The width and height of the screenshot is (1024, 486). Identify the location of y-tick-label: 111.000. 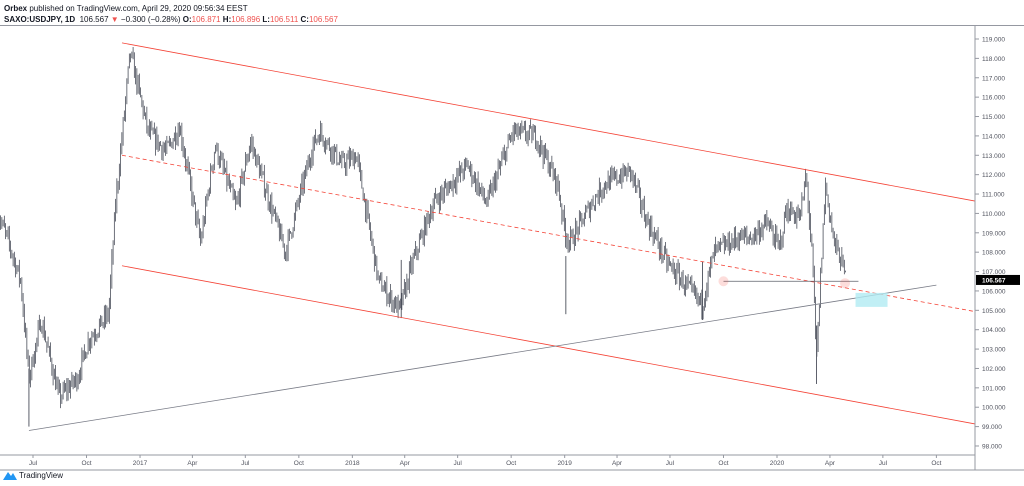
(993, 195).